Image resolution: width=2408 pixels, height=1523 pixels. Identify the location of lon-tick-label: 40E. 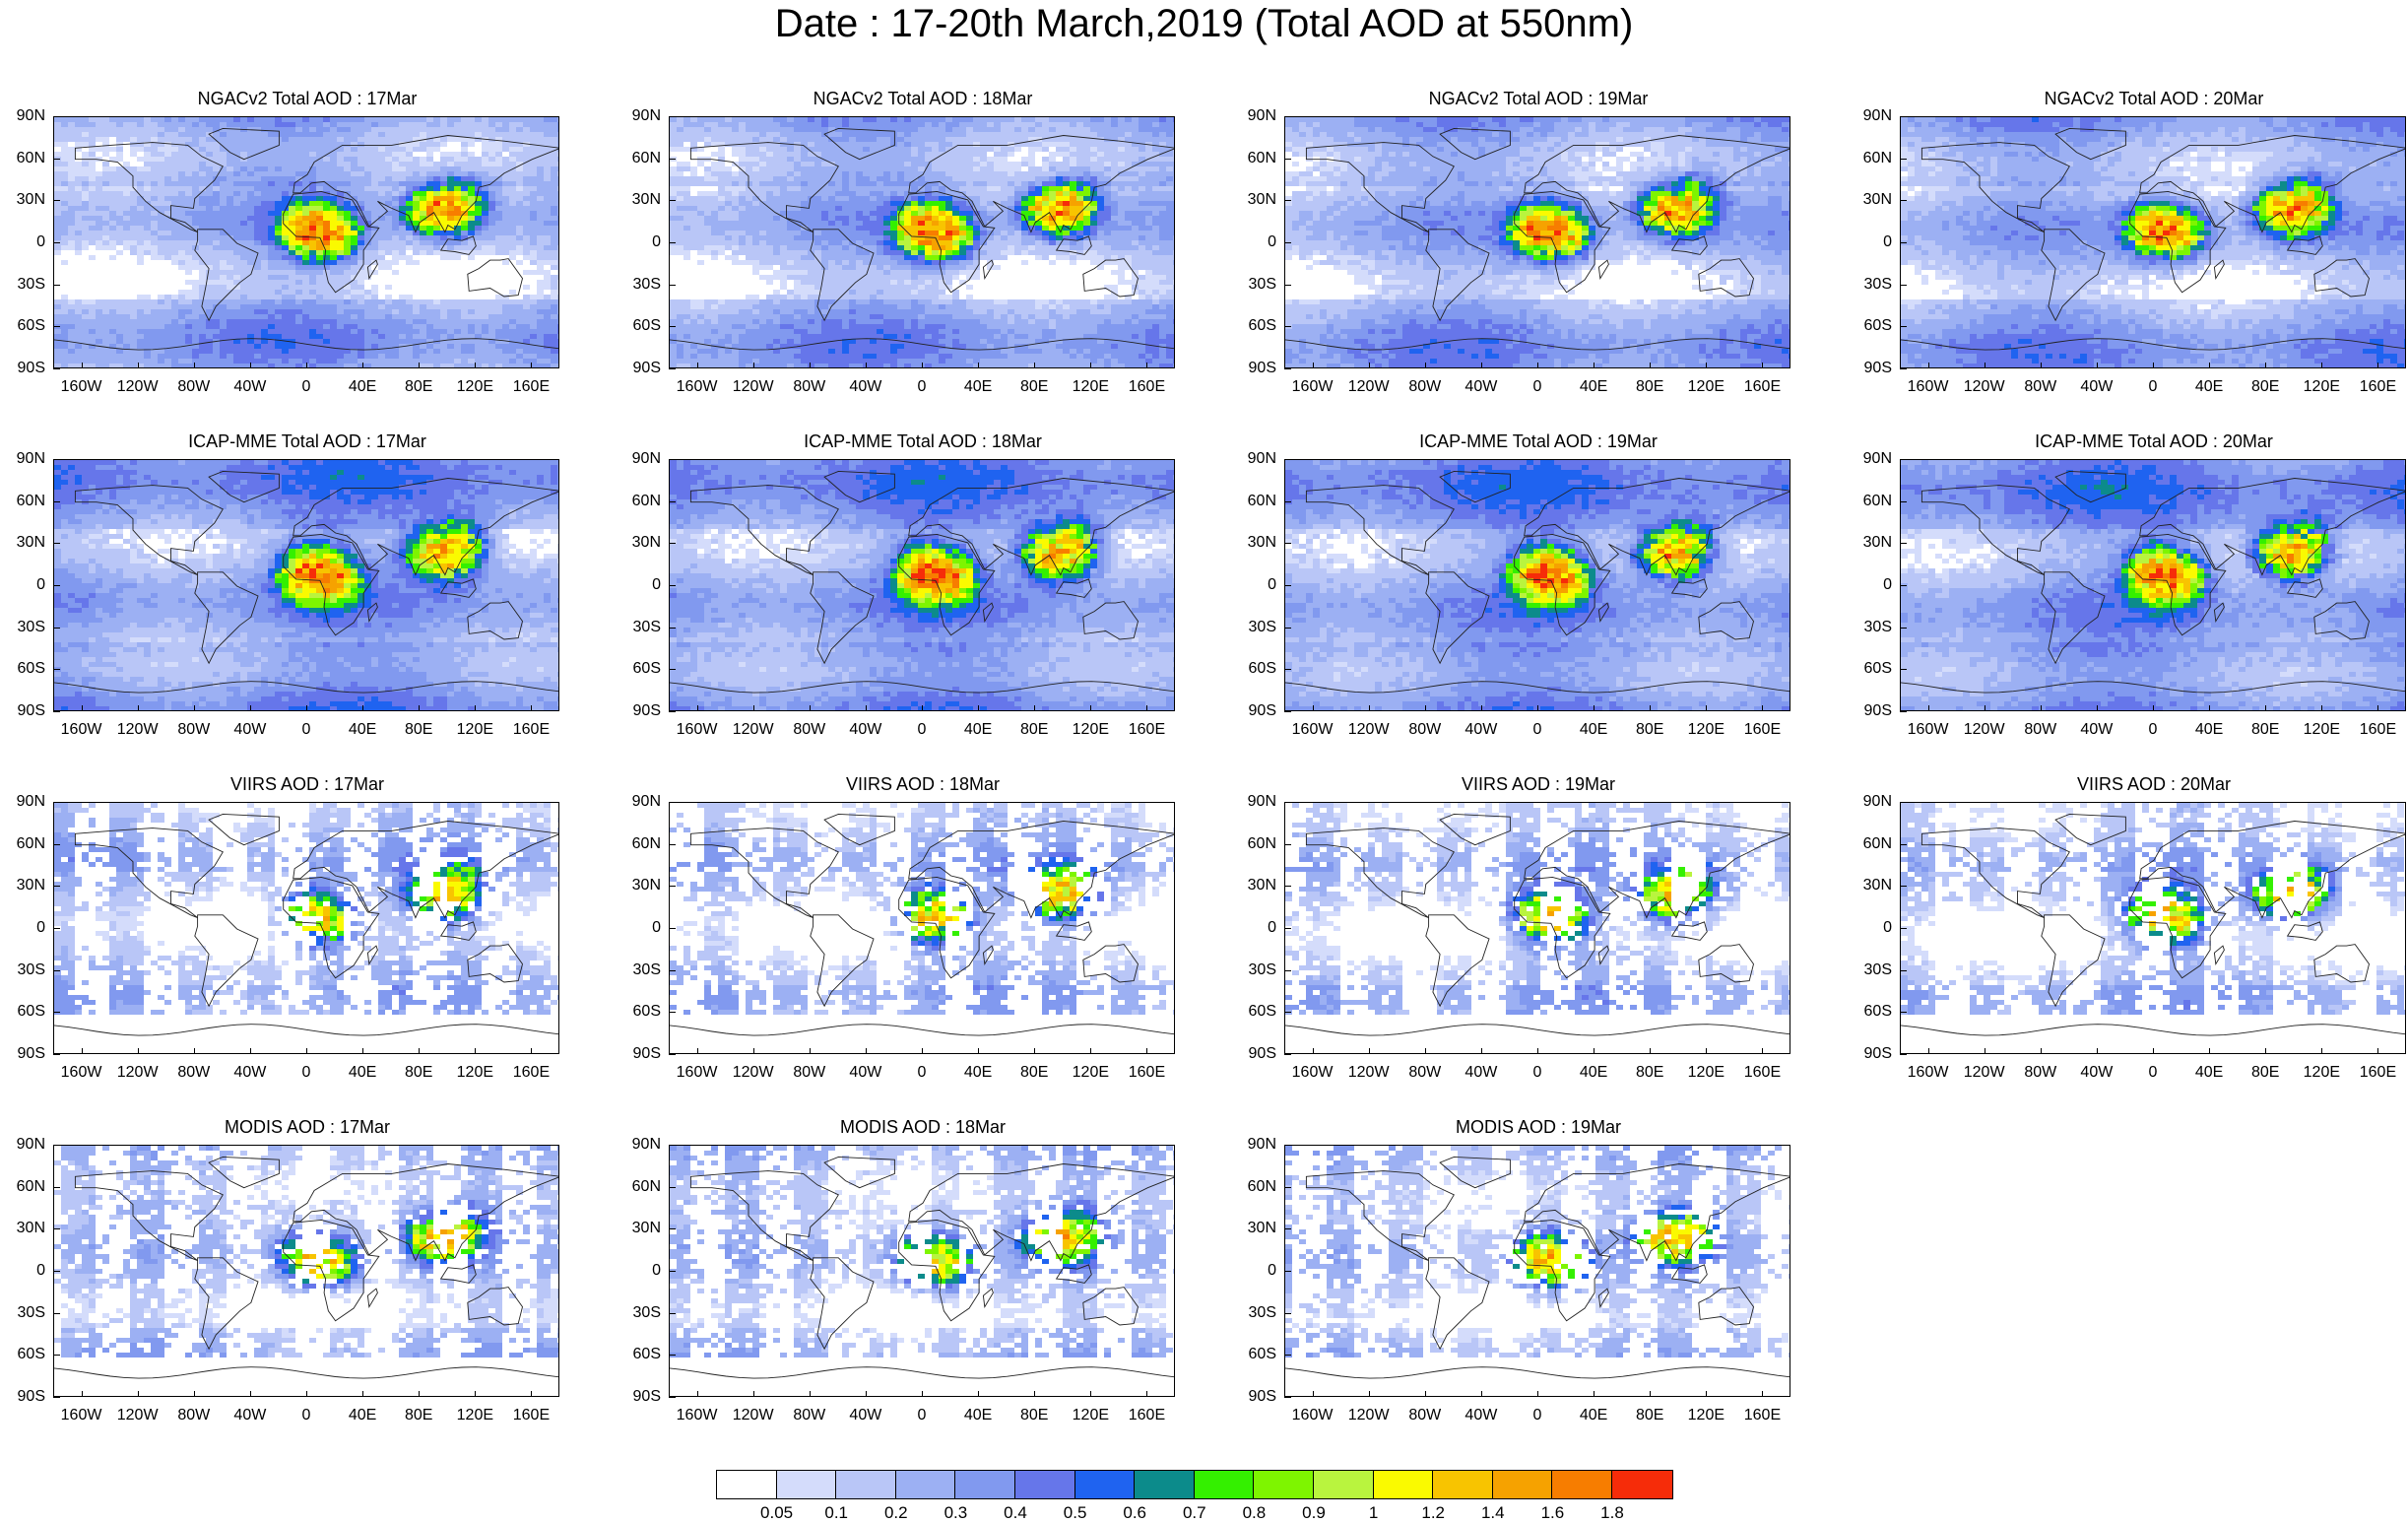
(362, 387).